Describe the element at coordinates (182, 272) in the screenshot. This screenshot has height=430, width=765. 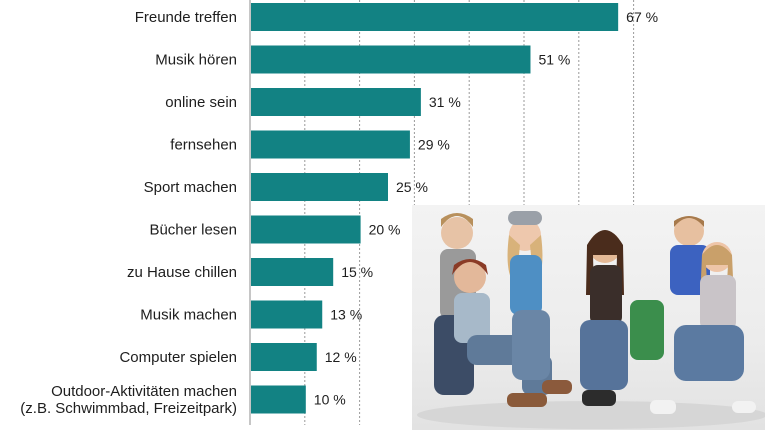
I see `category-label: zu Hause chillen` at that location.